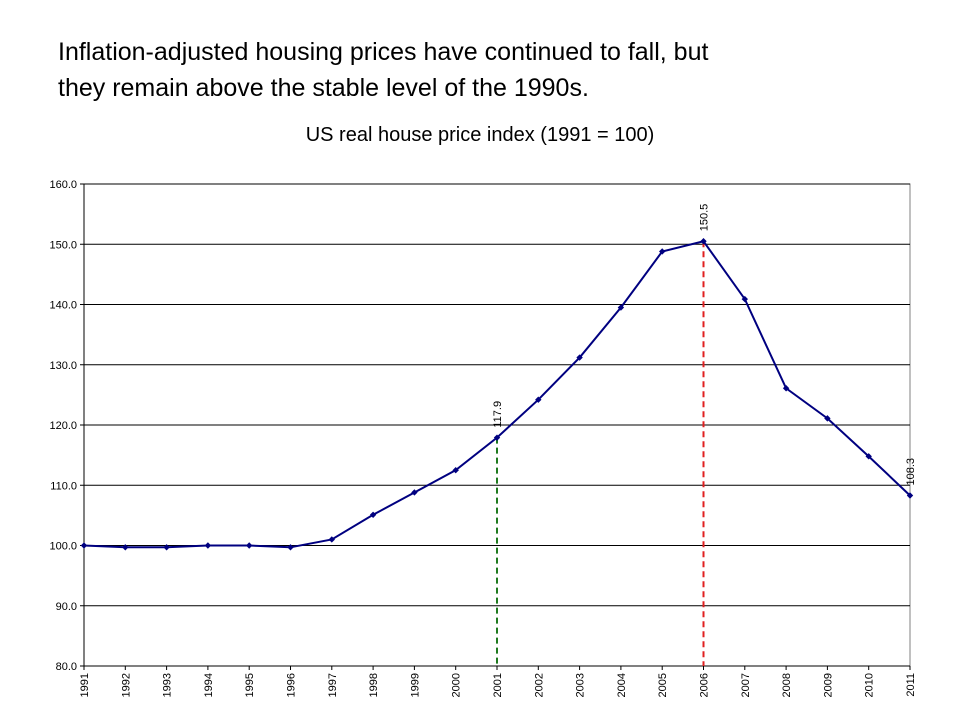 This screenshot has width=960, height=720. What do you see at coordinates (84, 545) in the screenshot?
I see `data-point-1991` at bounding box center [84, 545].